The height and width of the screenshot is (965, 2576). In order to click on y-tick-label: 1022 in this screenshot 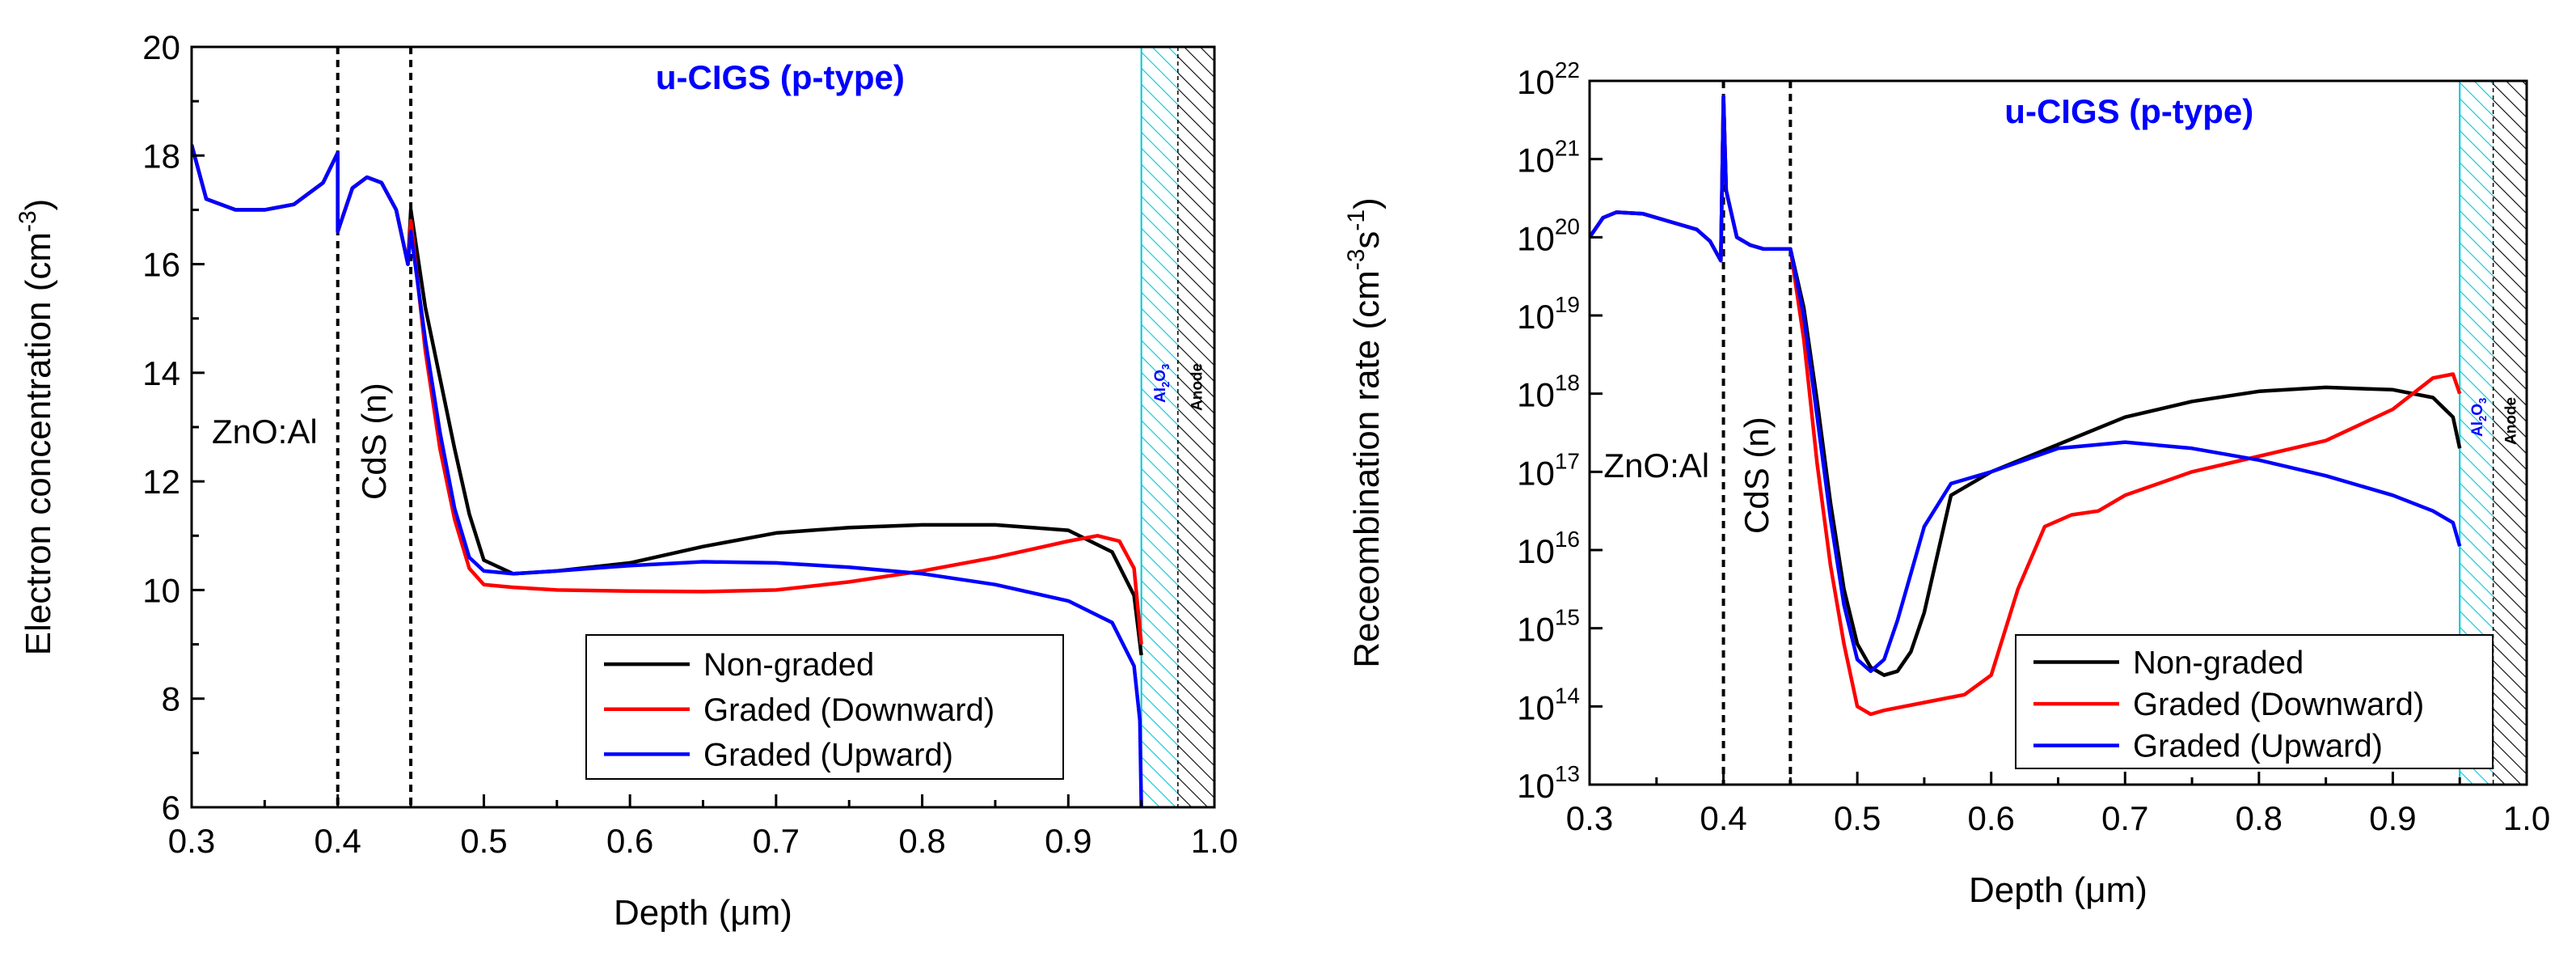, I will do `click(1548, 79)`.